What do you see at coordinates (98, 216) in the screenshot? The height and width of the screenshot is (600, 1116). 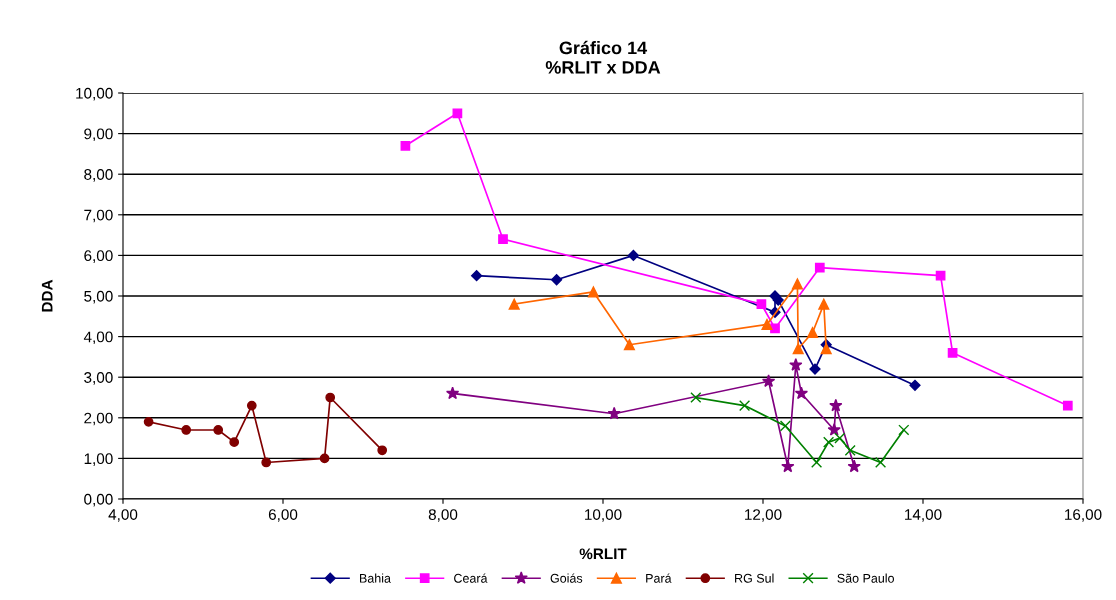 I see `y-tick-label: 7,00` at bounding box center [98, 216].